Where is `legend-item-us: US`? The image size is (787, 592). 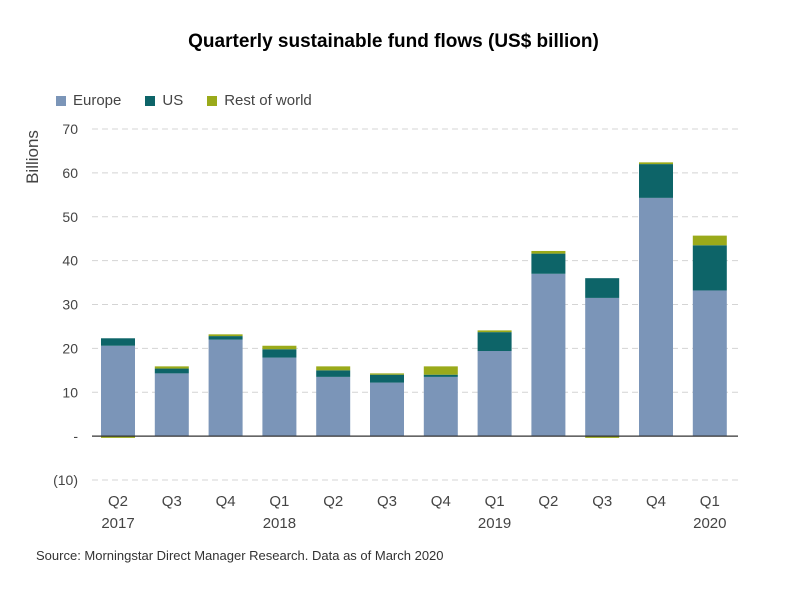 legend-item-us: US is located at coordinates (164, 100).